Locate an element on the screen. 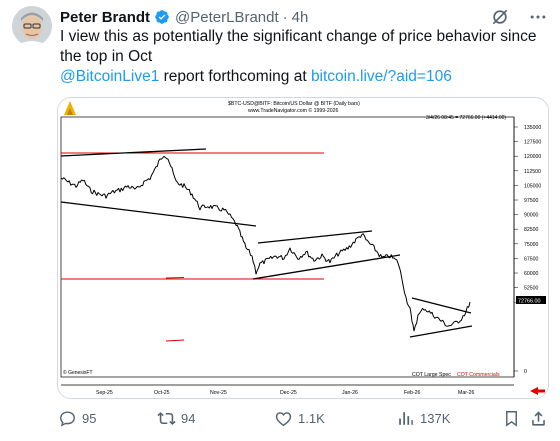  tweet-timestamp: 4h is located at coordinates (300, 17).